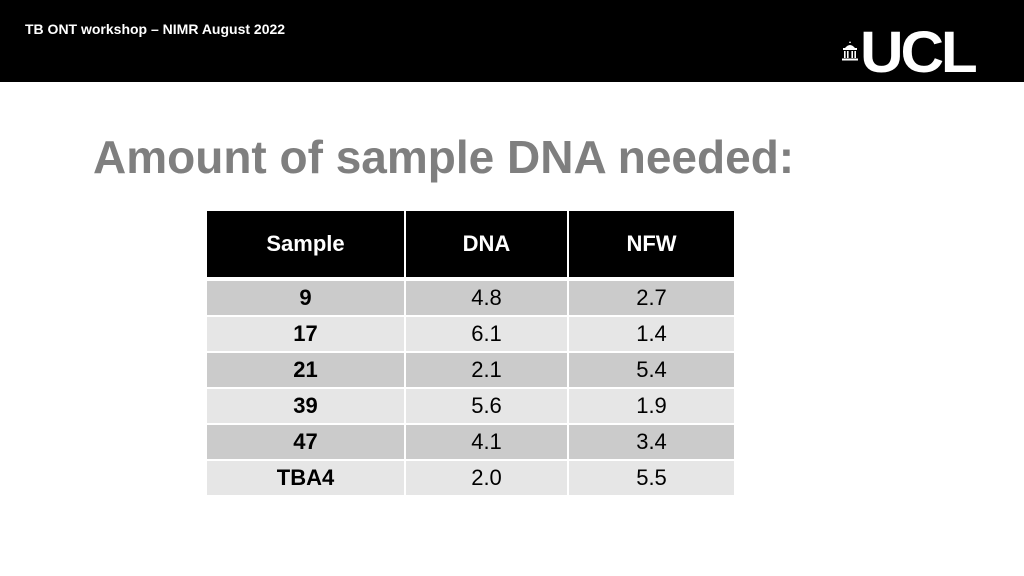 The width and height of the screenshot is (1024, 576). What do you see at coordinates (306, 407) in the screenshot?
I see `sample-cell: 39` at bounding box center [306, 407].